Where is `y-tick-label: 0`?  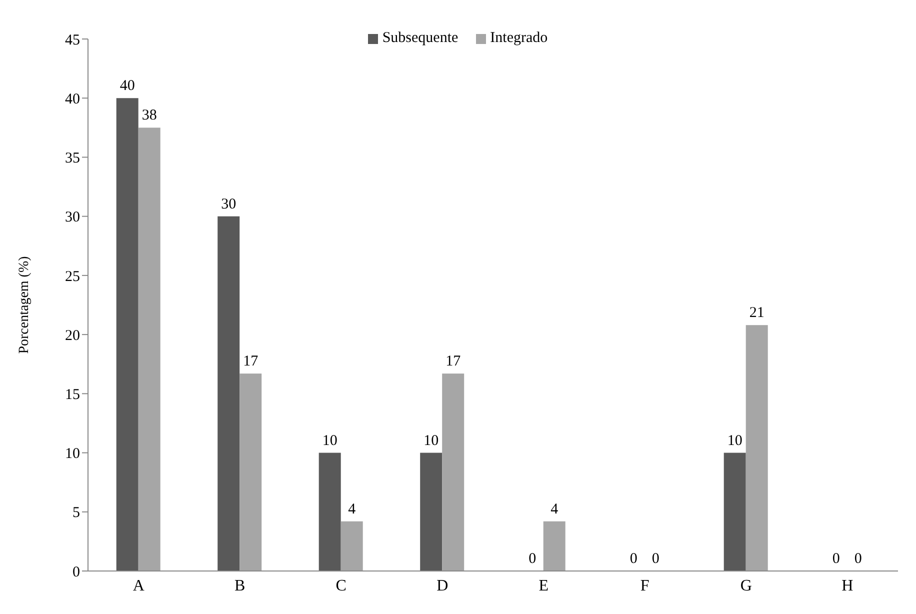
y-tick-label: 0 is located at coordinates (76, 572).